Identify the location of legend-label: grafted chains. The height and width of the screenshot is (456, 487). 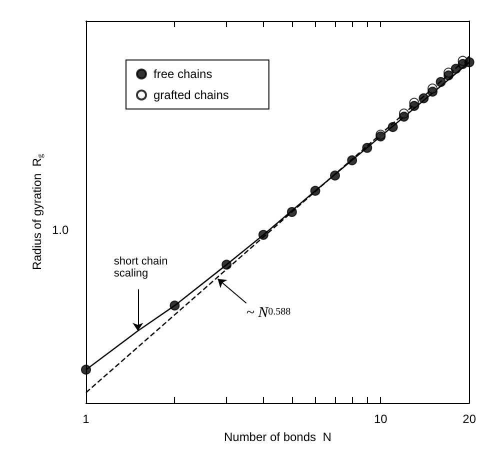
(191, 95).